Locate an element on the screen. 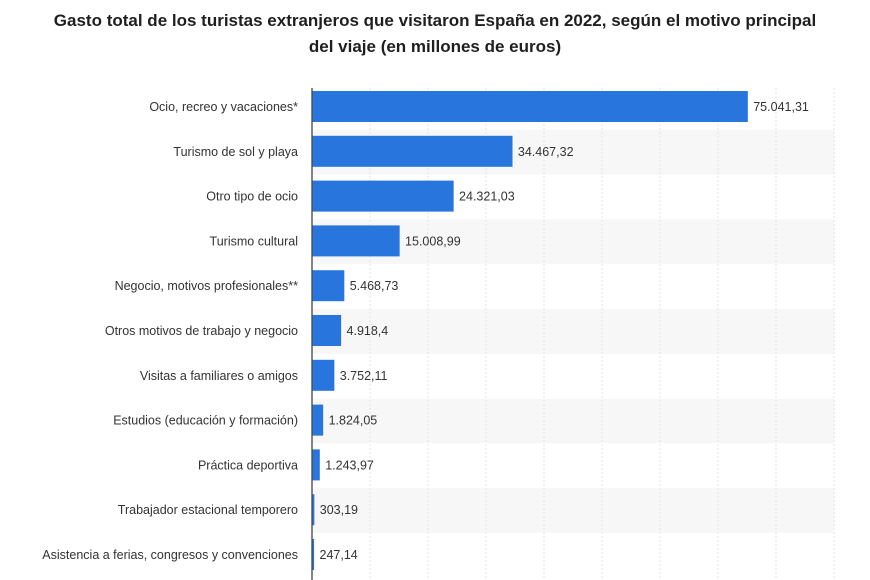 This screenshot has height=580, width=870. category-label: Práctica deportiva is located at coordinates (248, 465).